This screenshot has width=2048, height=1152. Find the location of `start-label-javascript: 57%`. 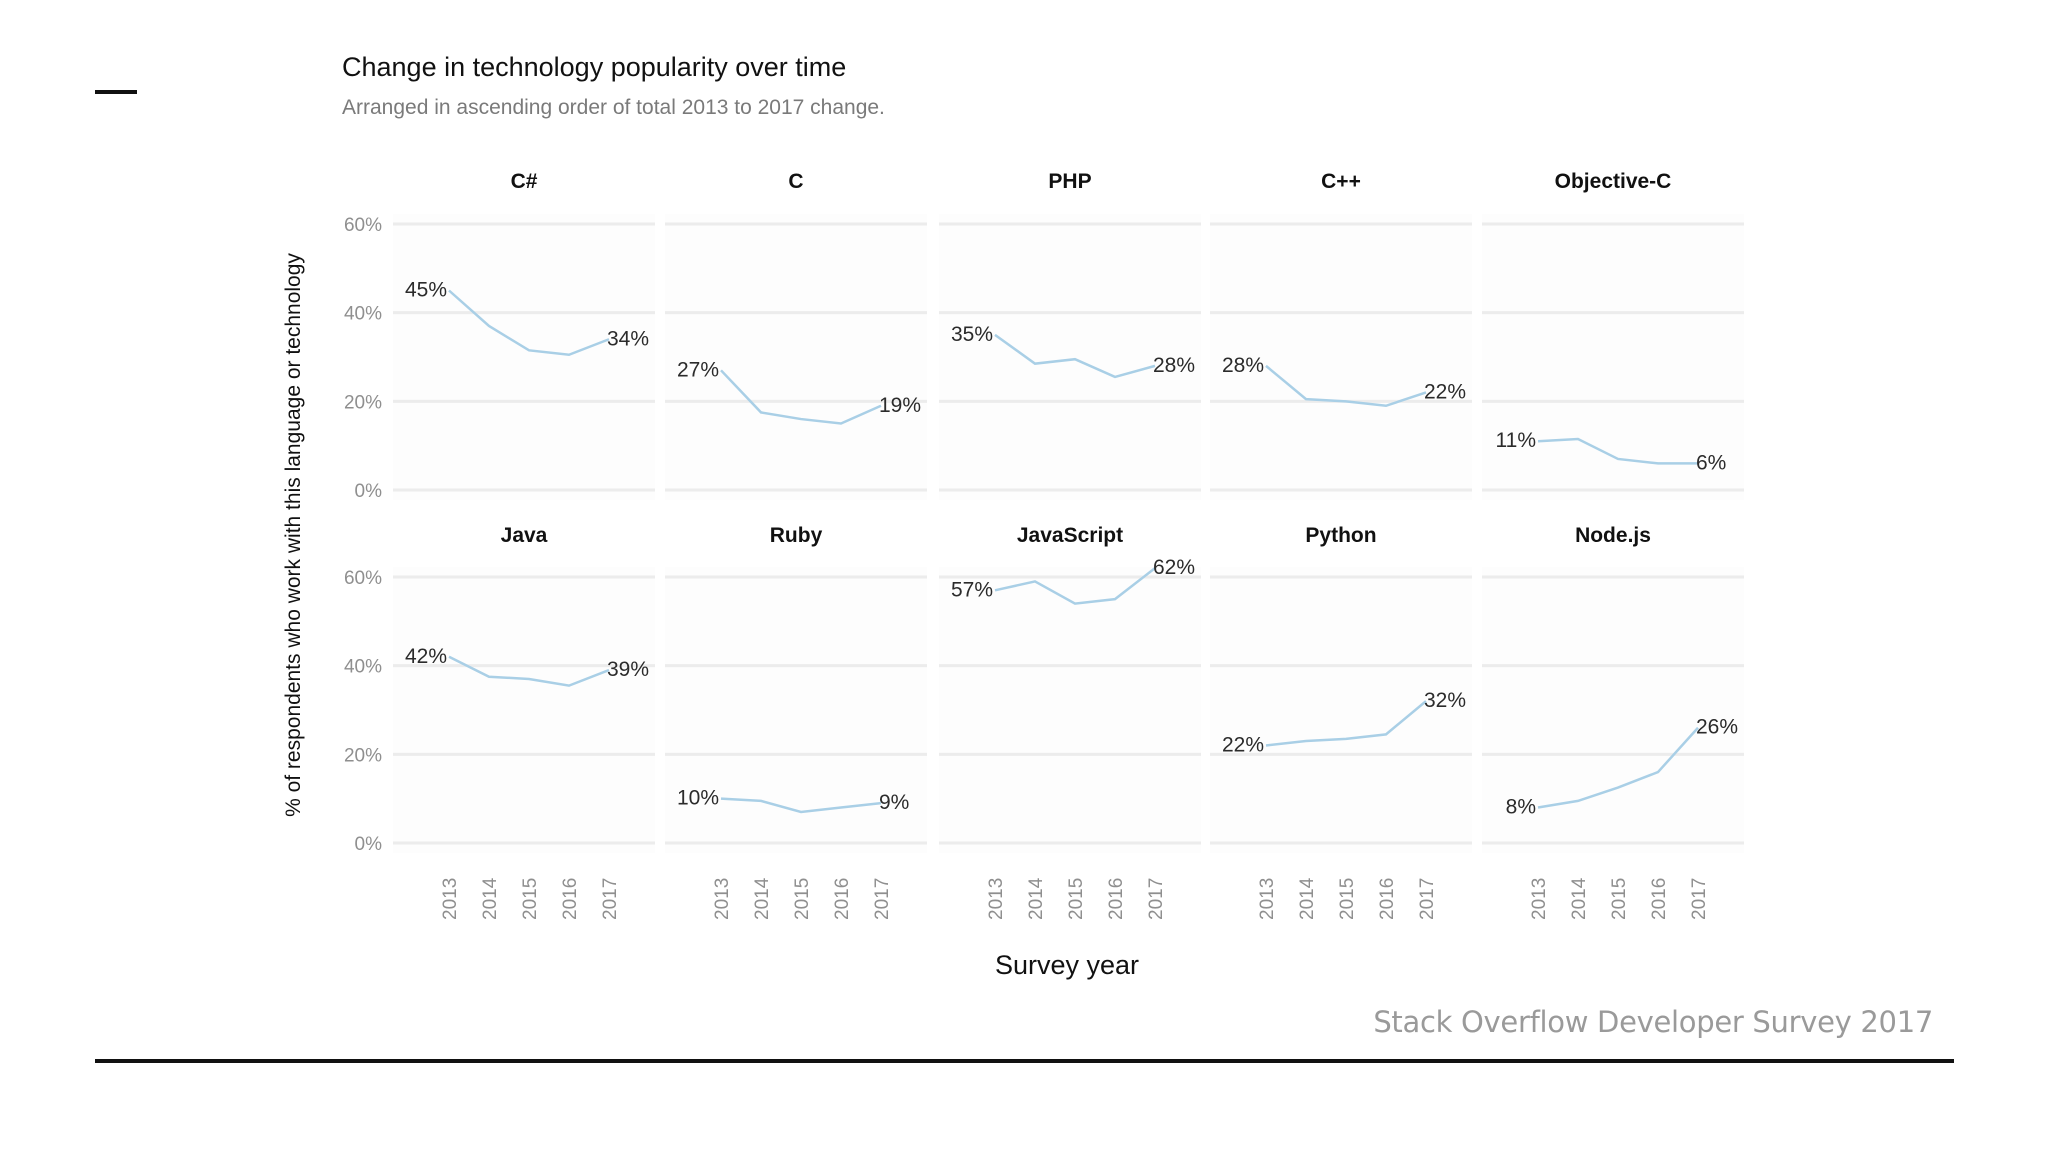

start-label-javascript: 57% is located at coordinates (972, 589).